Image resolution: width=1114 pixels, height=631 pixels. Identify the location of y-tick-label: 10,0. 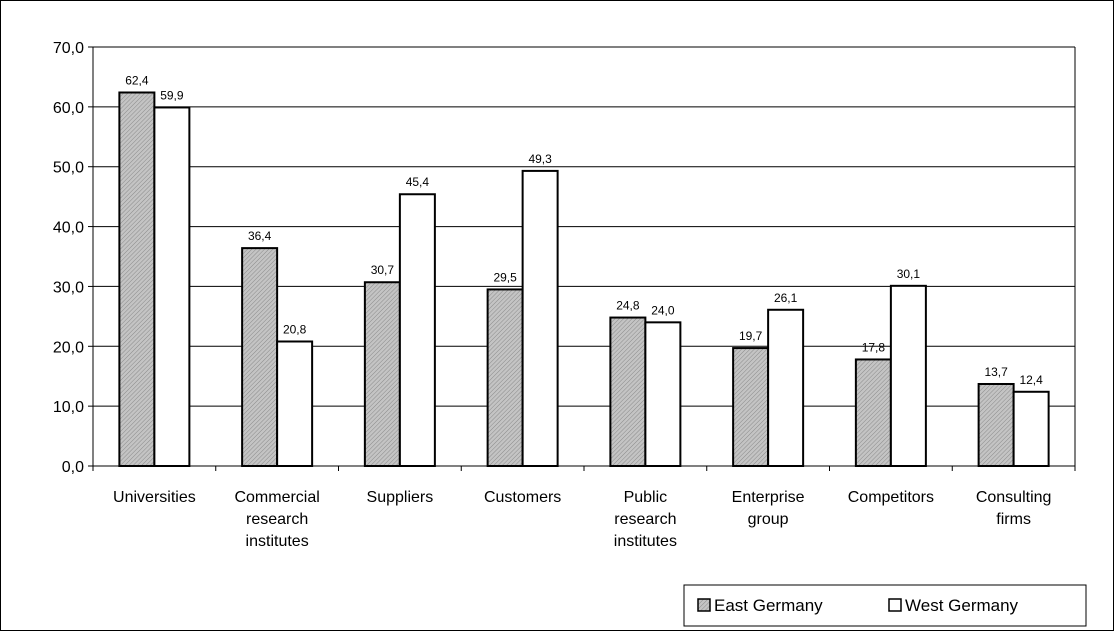
(68, 407).